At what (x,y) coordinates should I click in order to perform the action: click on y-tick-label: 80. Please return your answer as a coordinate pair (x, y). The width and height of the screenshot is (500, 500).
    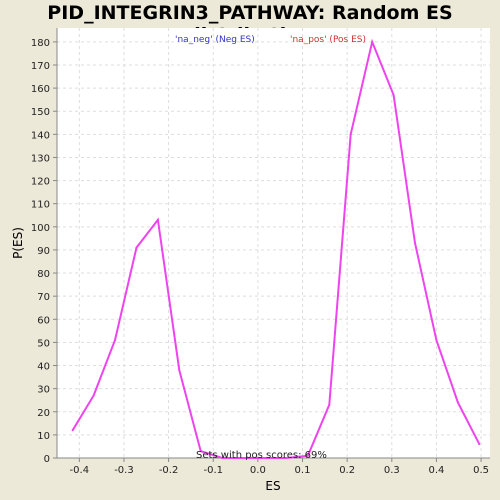
    Looking at the image, I should click on (43, 274).